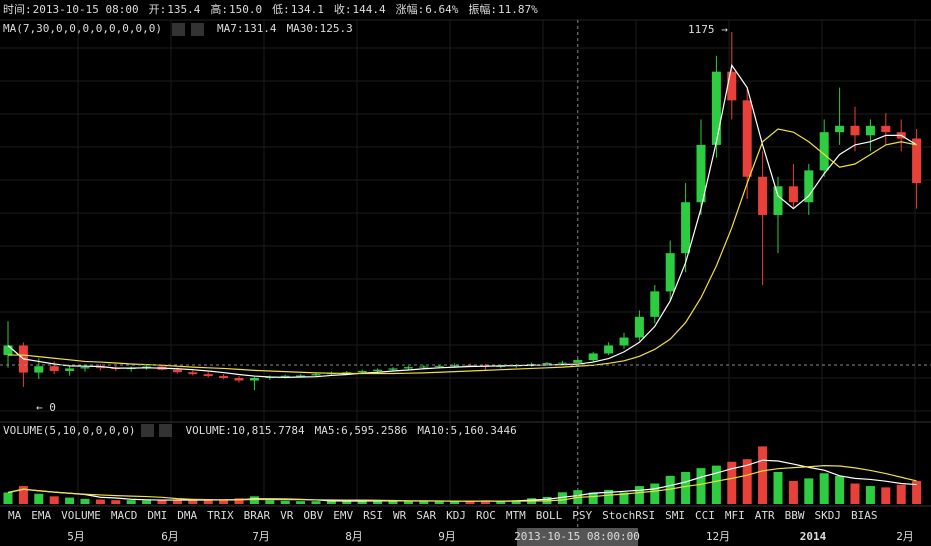 The height and width of the screenshot is (546, 931). Describe the element at coordinates (157, 515) in the screenshot. I see `indicator-tab: DMI` at that location.